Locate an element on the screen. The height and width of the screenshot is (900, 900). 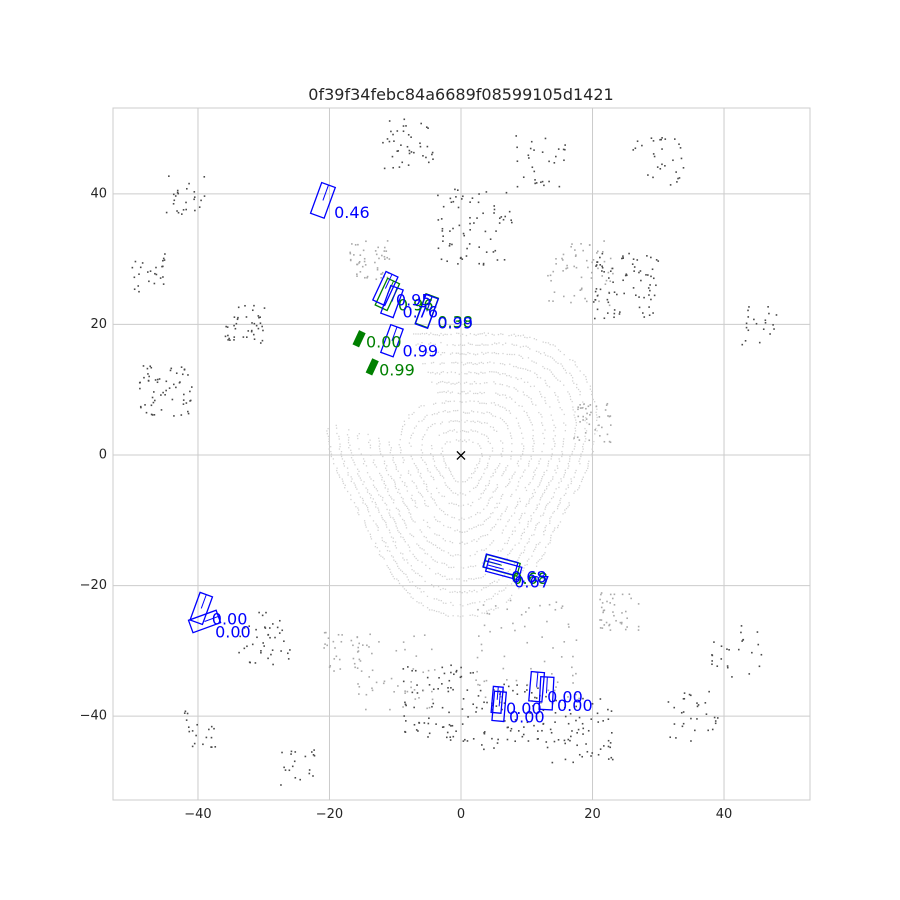
chart-title: 0f39f34febc84a6689f08599105d1421 is located at coordinates (460, 94).